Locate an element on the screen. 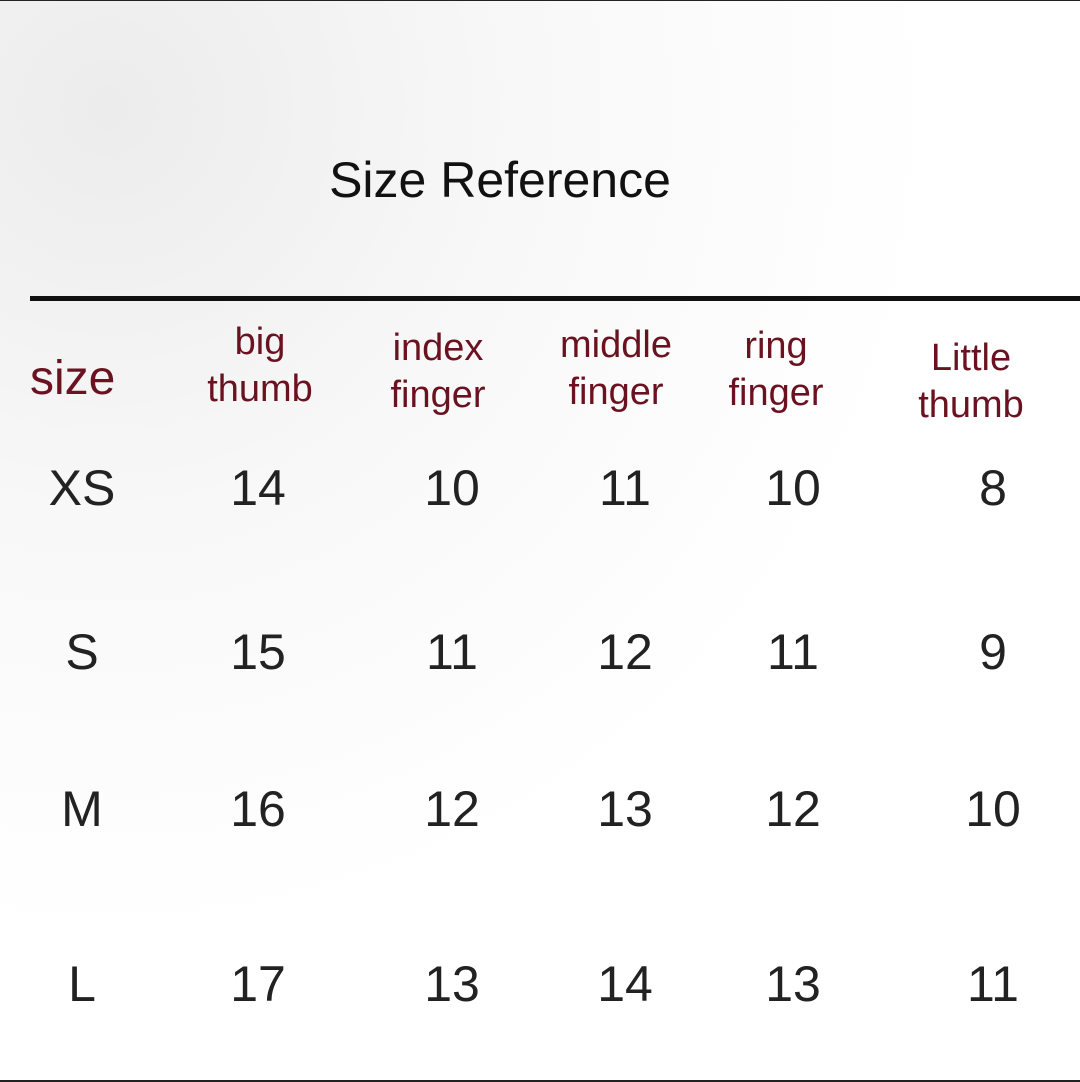 This screenshot has height=1082, width=1080. header-divider is located at coordinates (555, 298).